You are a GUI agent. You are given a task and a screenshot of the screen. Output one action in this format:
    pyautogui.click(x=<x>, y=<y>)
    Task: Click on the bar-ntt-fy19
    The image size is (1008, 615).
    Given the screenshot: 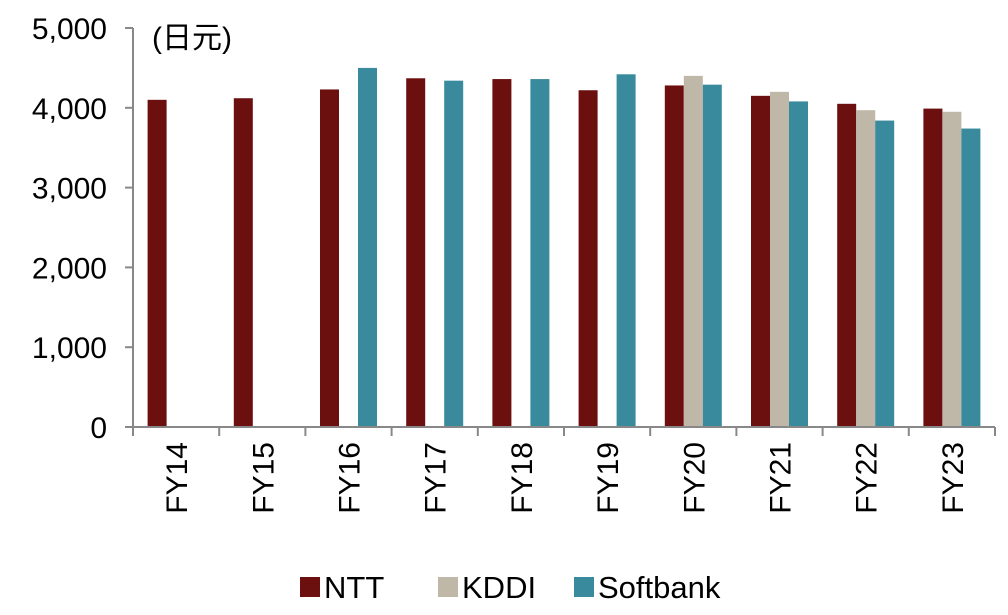 What is the action you would take?
    pyautogui.click(x=588, y=258)
    